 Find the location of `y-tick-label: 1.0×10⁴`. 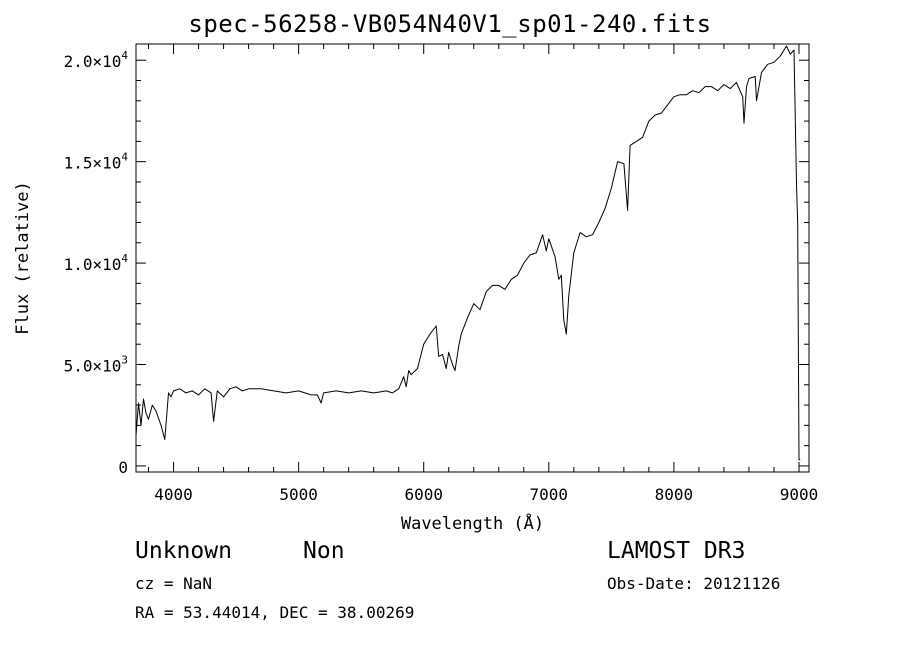

y-tick-label: 1.0×10⁴ is located at coordinates (96, 263).